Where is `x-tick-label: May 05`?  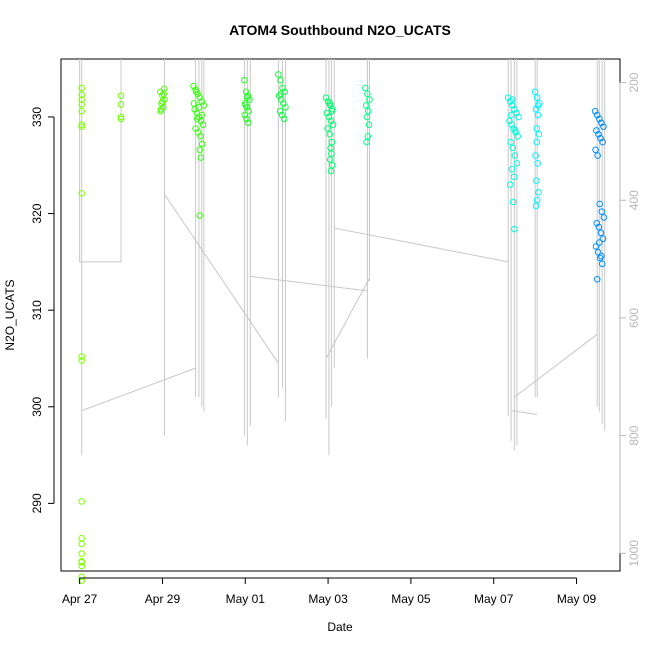
x-tick-label: May 05 is located at coordinates (411, 599).